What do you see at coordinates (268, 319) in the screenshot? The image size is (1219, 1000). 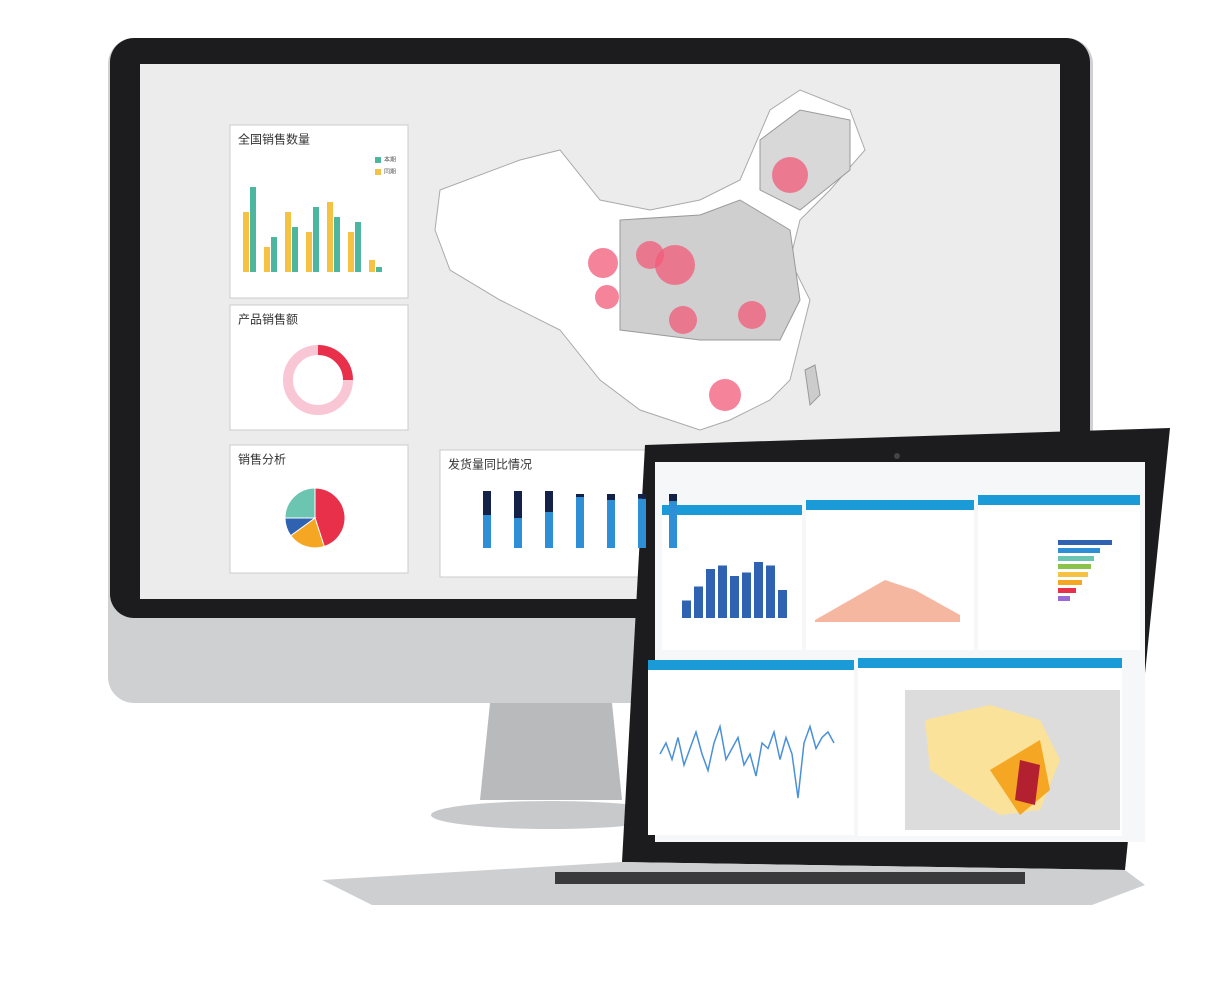 I see `panel-title: 产品销售额` at bounding box center [268, 319].